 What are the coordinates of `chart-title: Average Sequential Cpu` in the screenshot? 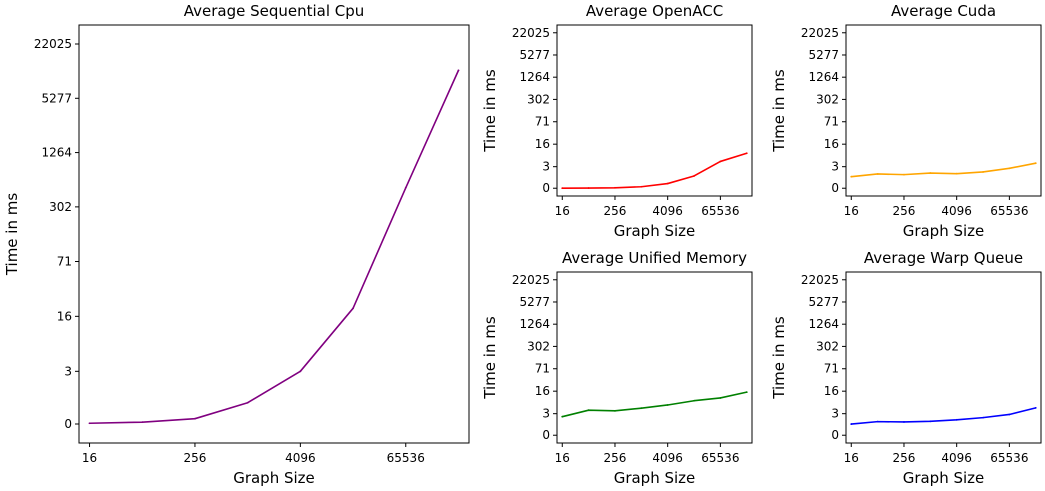 It's located at (274, 11).